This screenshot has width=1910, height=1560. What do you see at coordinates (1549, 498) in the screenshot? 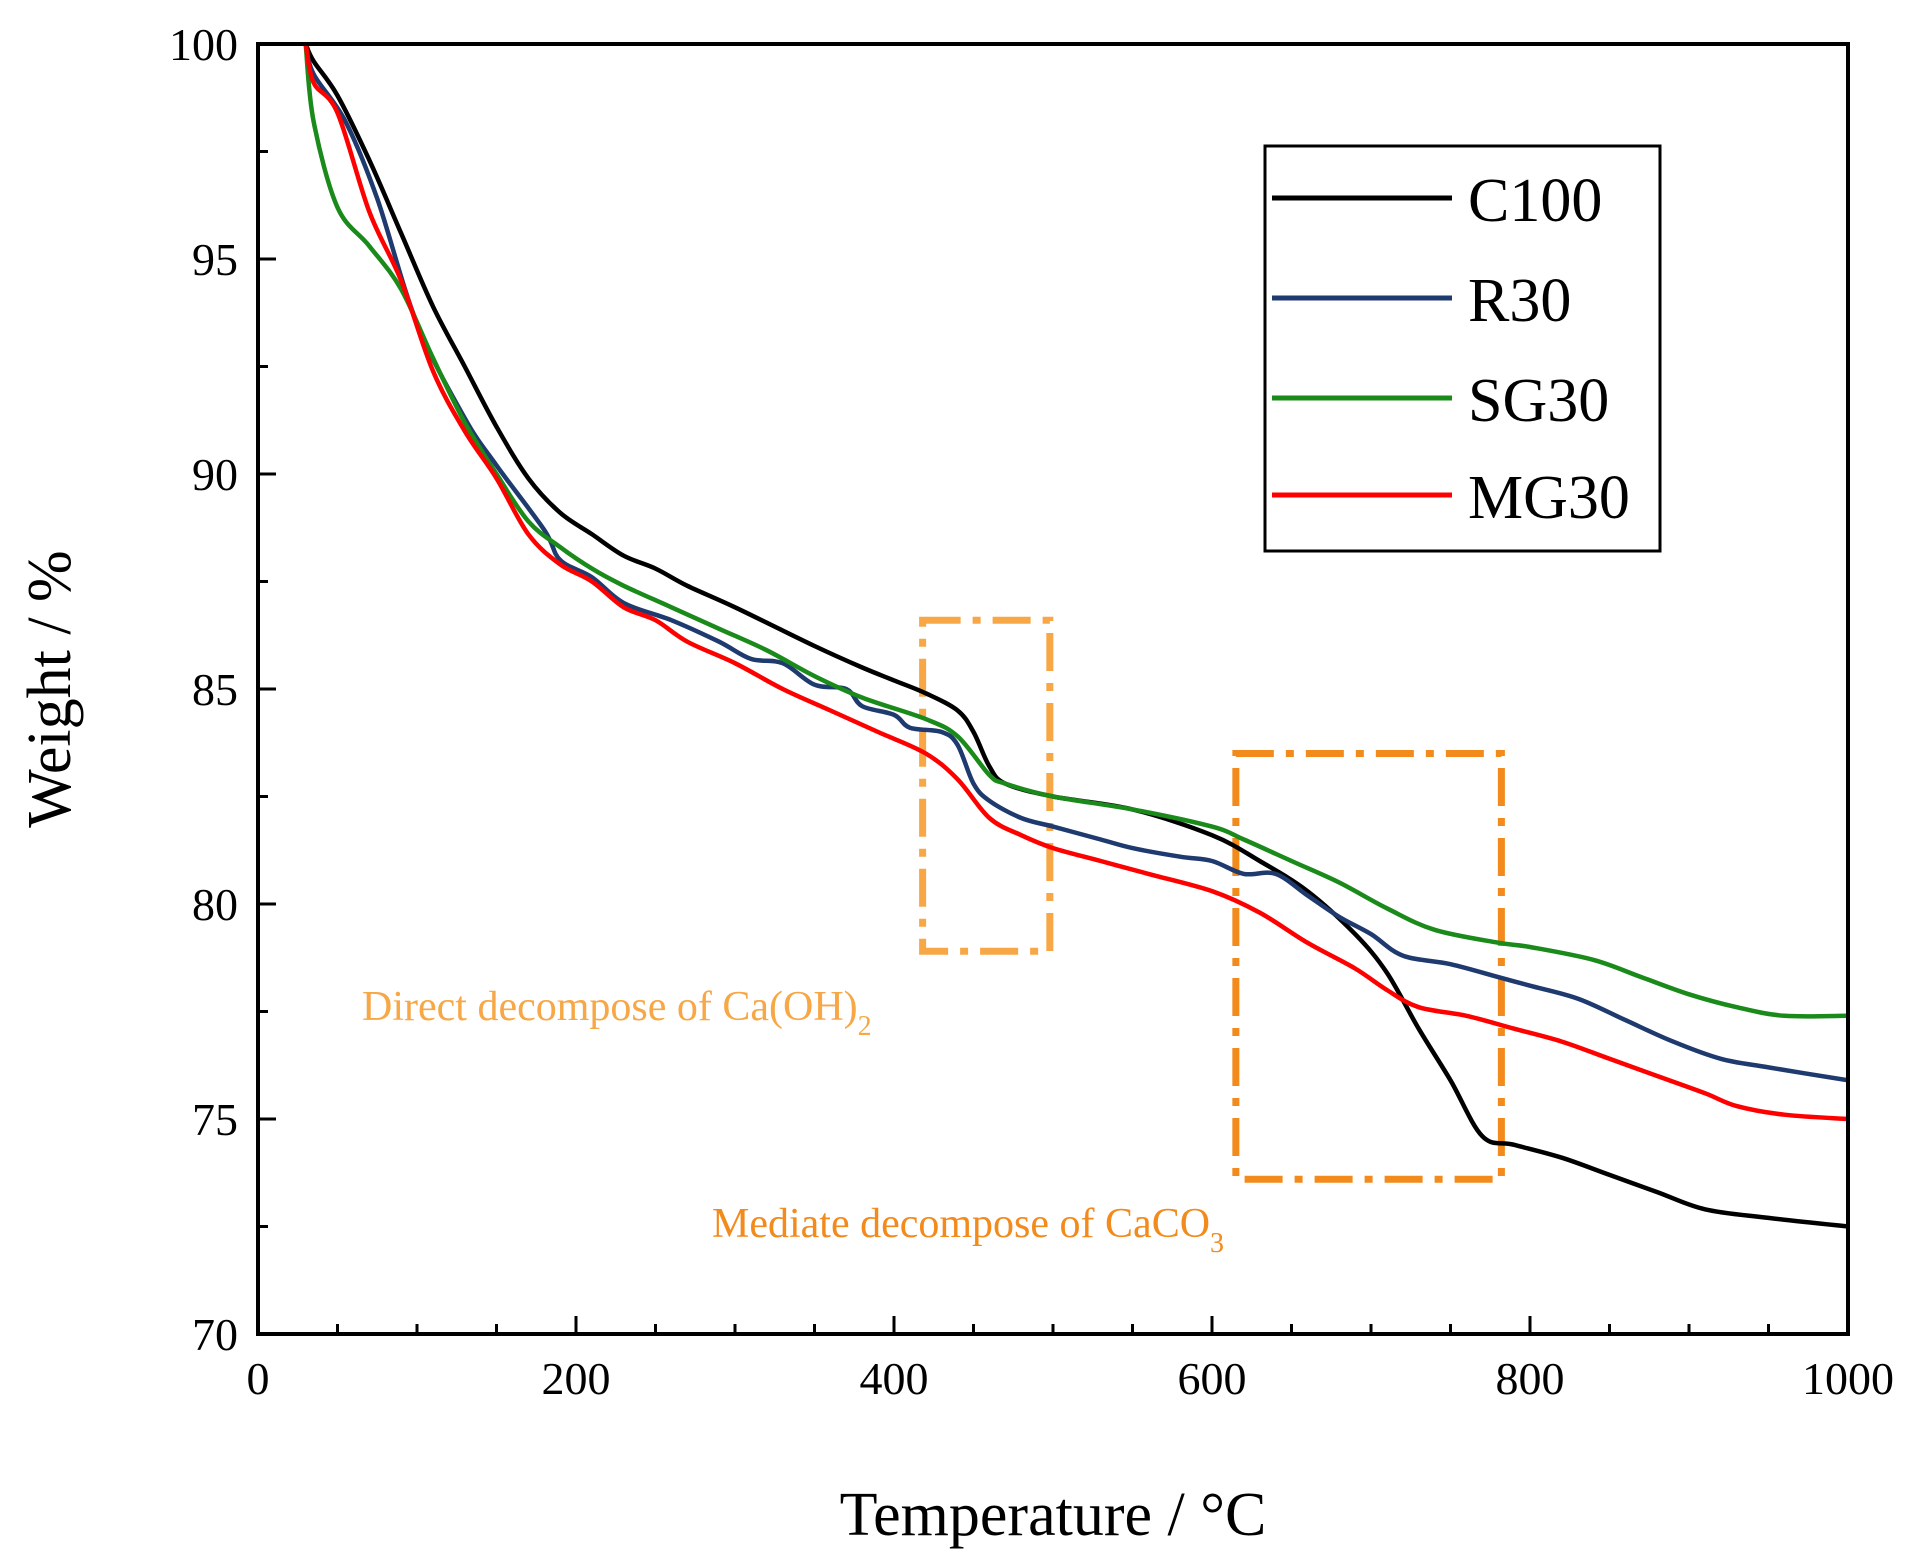
I see `legend-label-mg30: MG30` at bounding box center [1549, 498].